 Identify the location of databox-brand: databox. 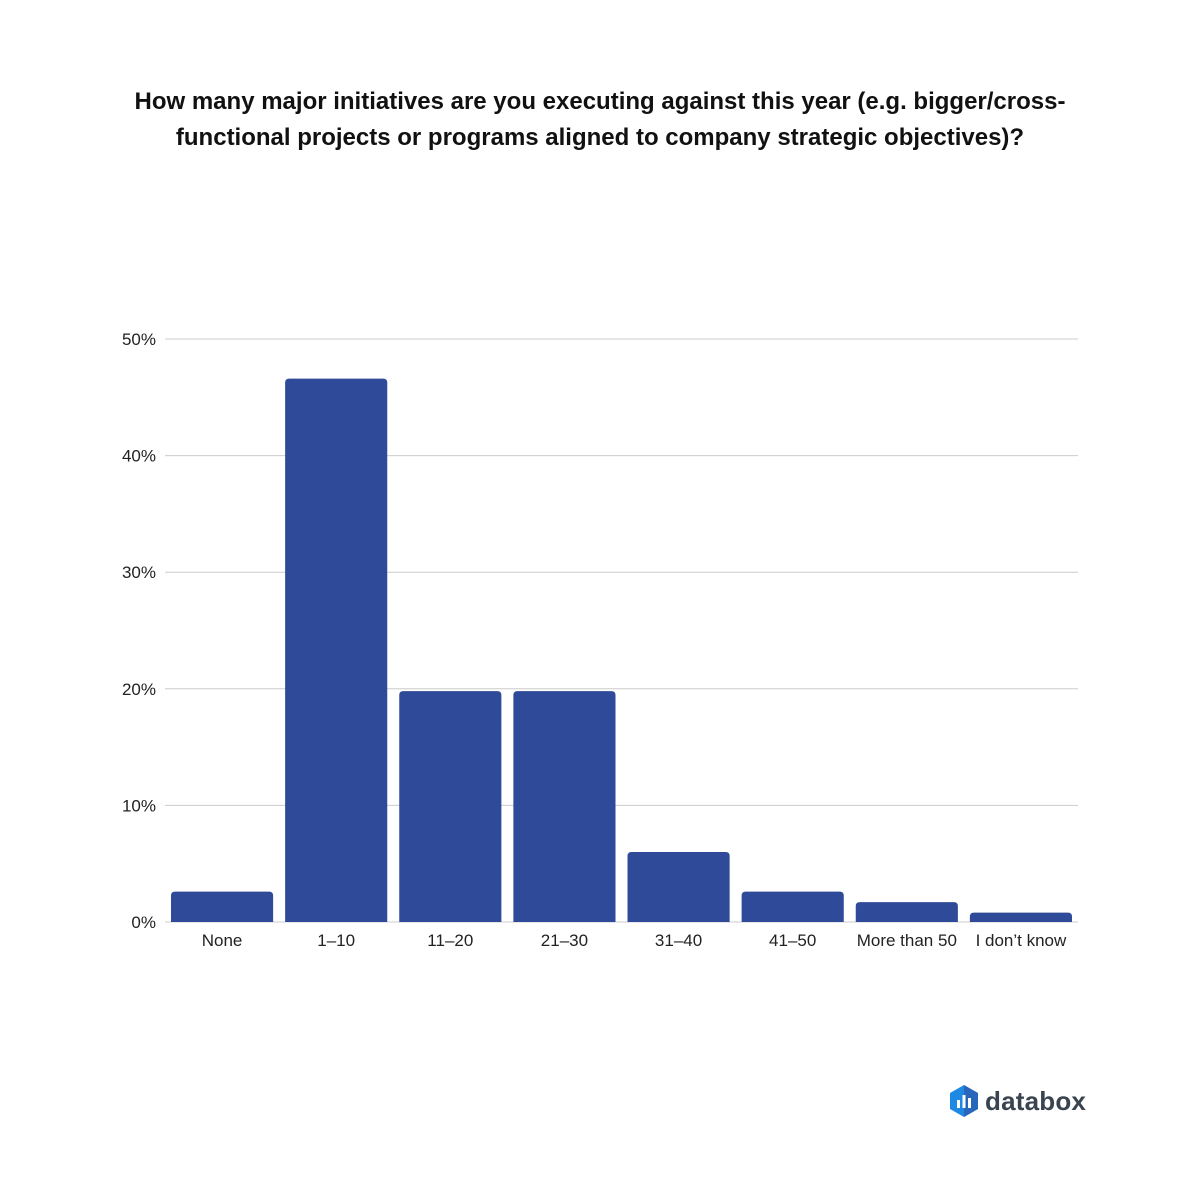
(1018, 1101).